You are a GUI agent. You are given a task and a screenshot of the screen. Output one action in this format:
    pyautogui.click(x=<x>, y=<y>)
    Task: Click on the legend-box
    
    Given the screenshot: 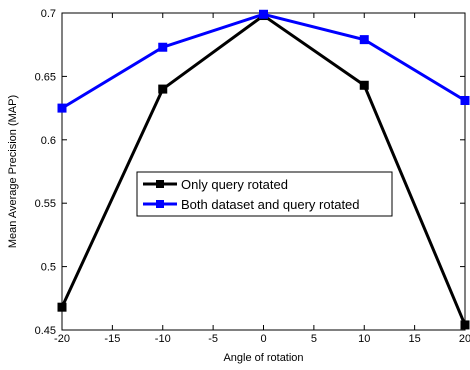 What is the action you would take?
    pyautogui.click(x=264, y=194)
    